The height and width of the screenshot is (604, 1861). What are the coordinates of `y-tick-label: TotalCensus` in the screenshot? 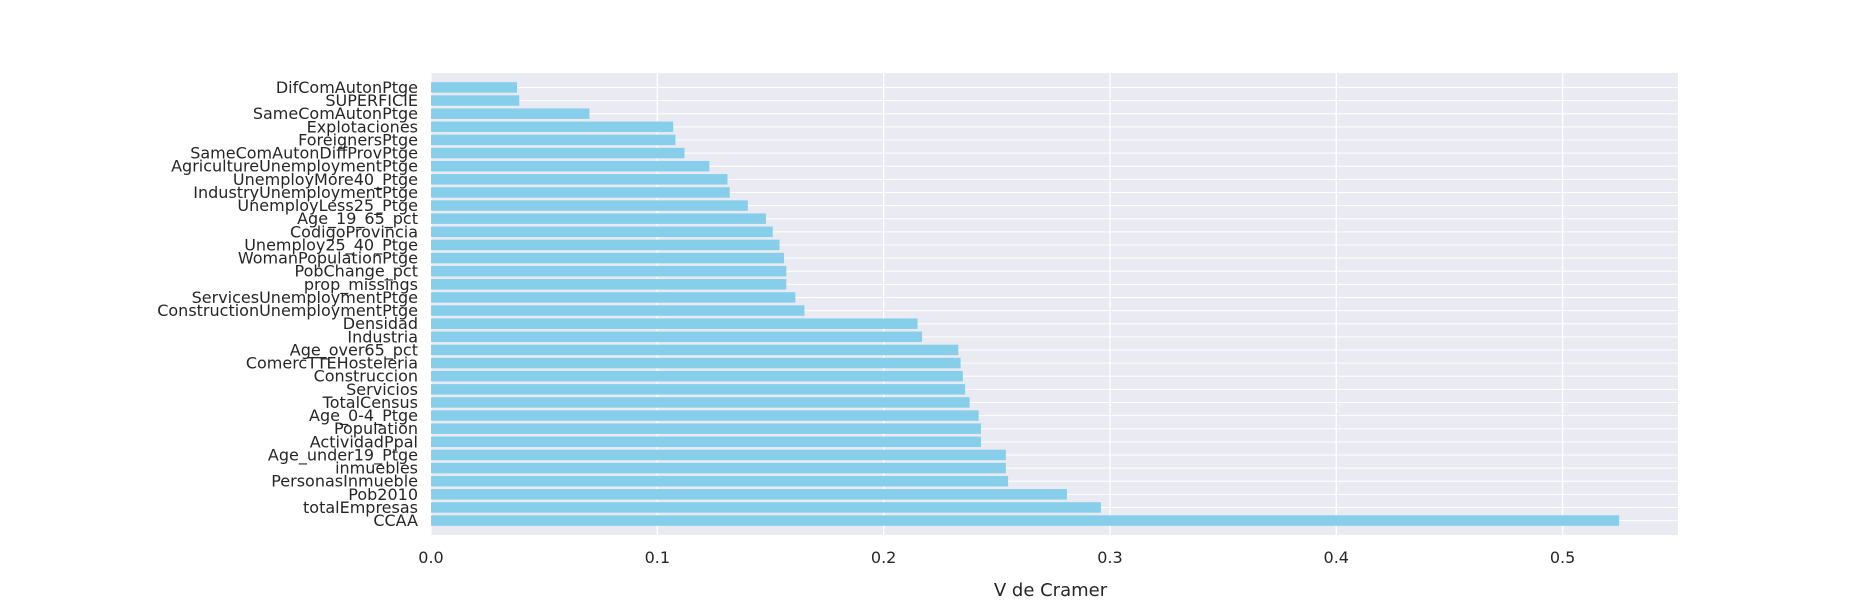 It's located at (370, 402).